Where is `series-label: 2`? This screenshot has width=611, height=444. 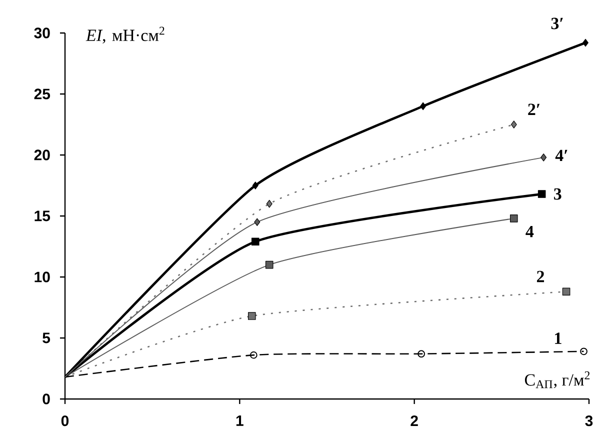
series-label: 2 is located at coordinates (540, 276).